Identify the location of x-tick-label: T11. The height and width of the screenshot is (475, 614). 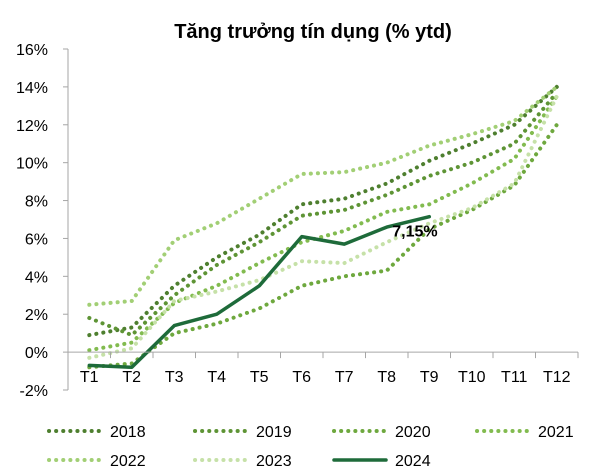
(514, 377).